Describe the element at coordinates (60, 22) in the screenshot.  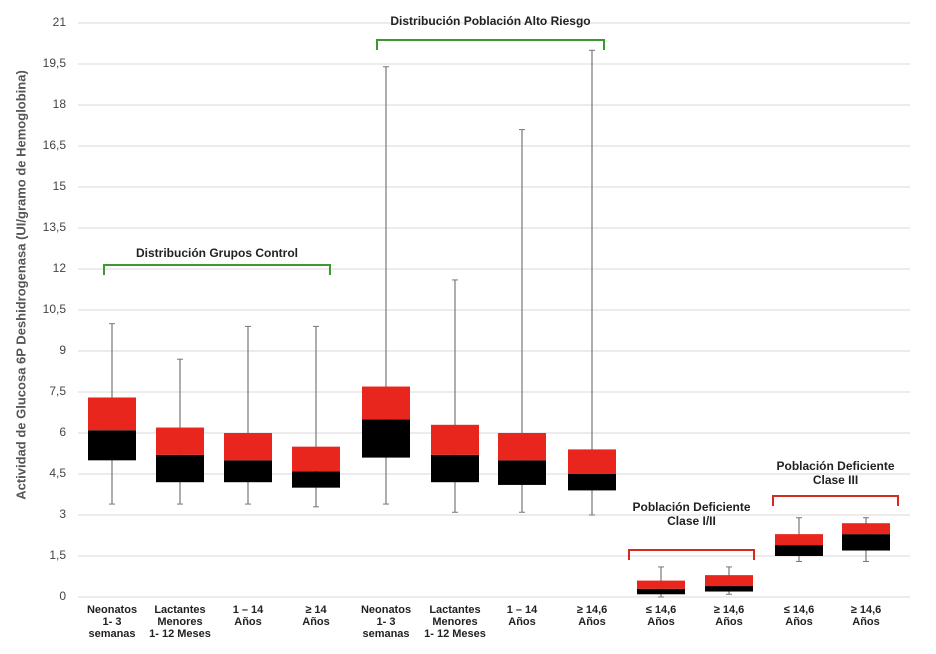
I see `y-tick-label: 21` at that location.